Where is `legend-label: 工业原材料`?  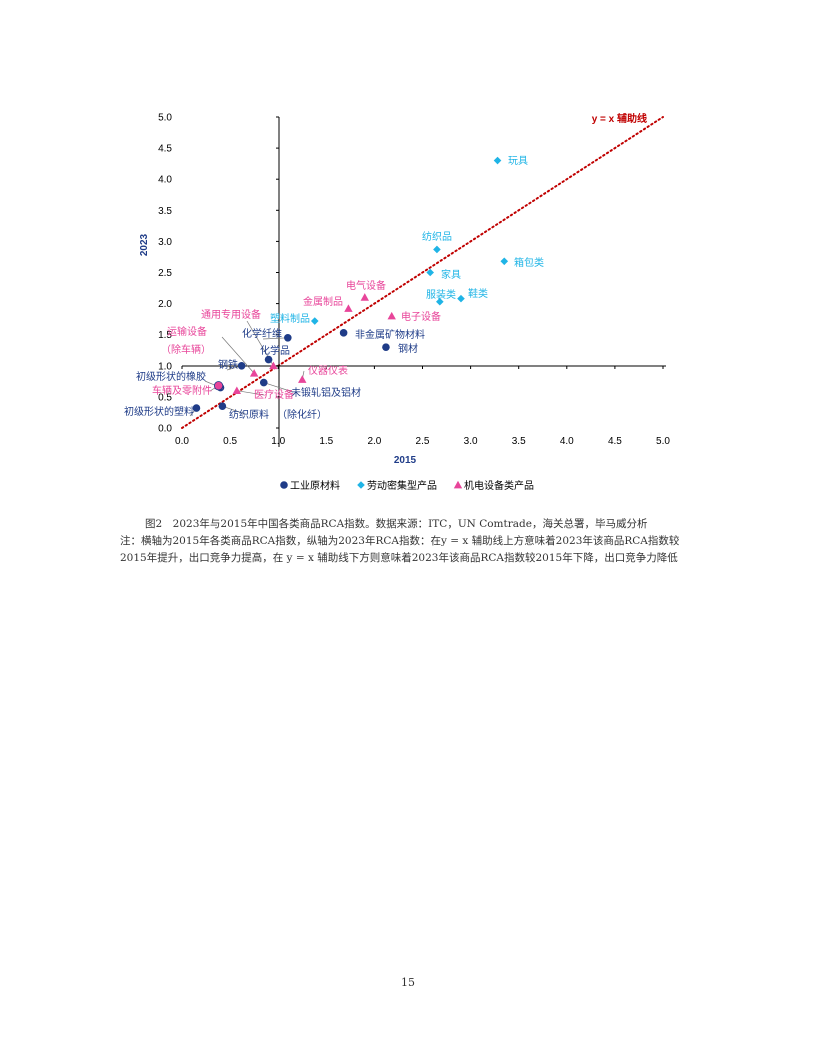
legend-label: 工业原材料 is located at coordinates (315, 485).